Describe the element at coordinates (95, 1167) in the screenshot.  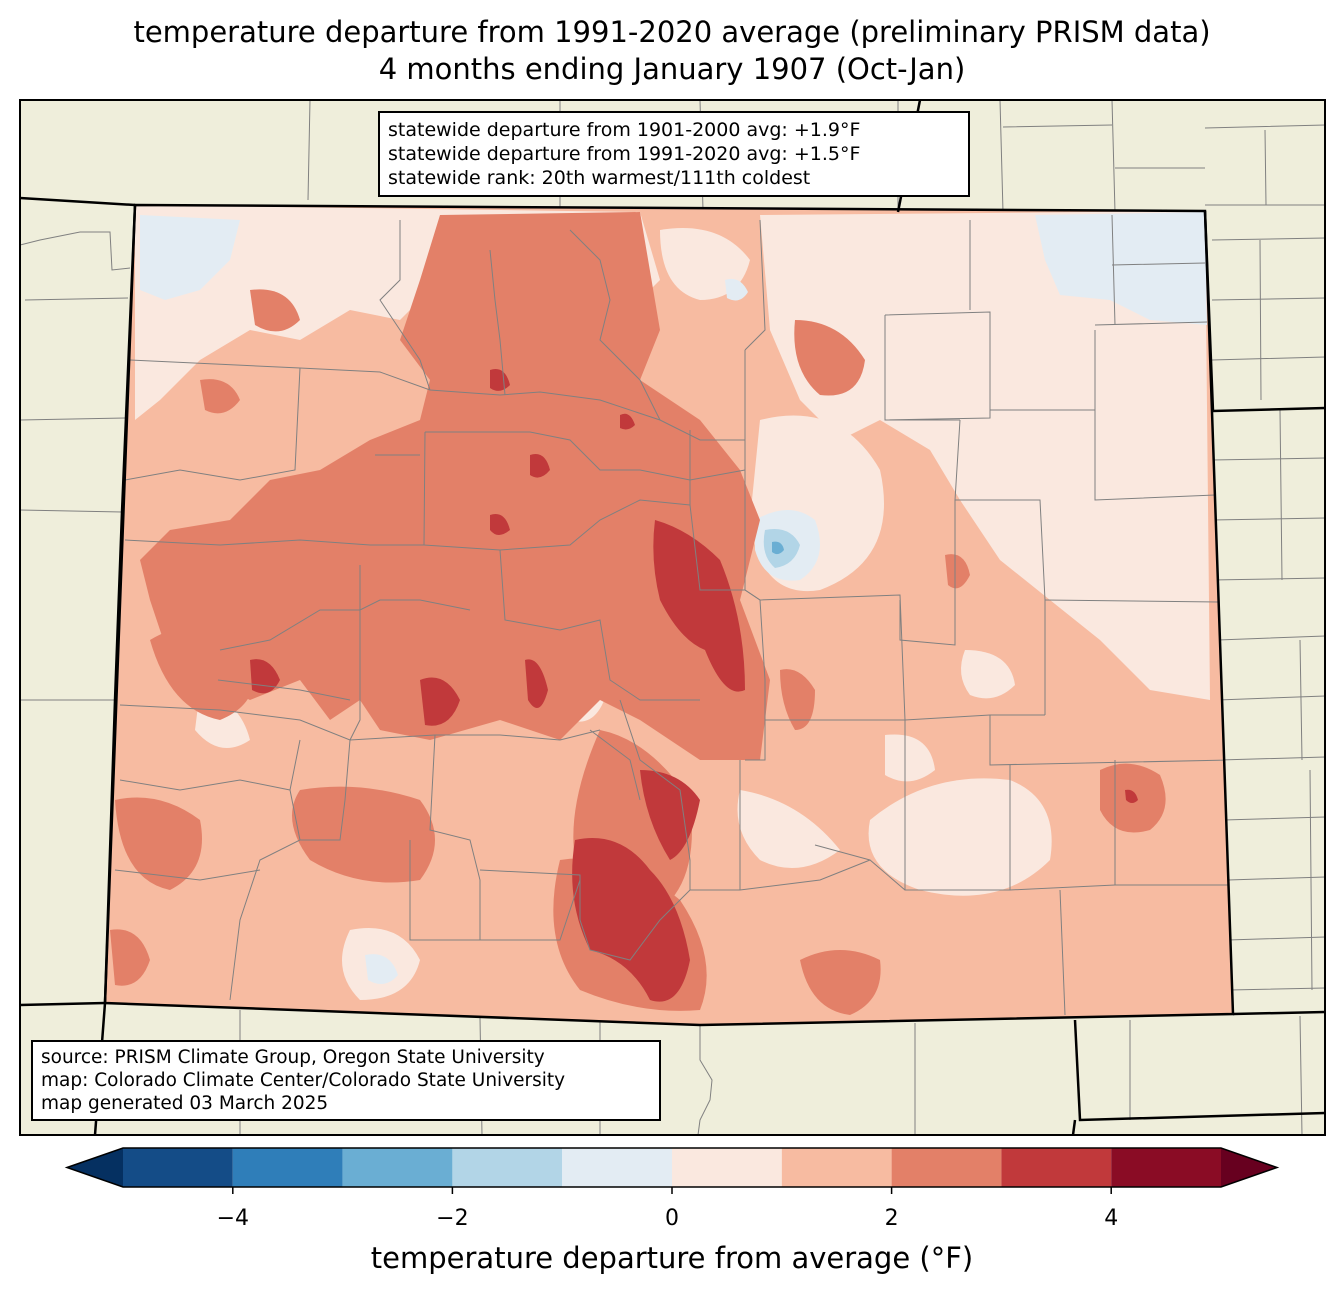
I see `colorbar-under-arrow` at that location.